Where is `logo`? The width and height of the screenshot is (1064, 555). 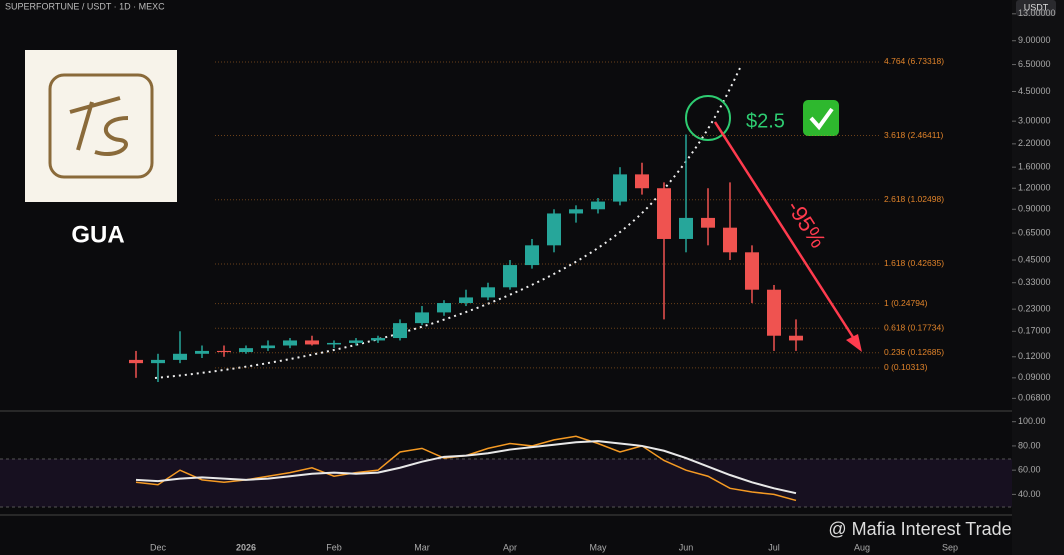 logo is located at coordinates (101, 126).